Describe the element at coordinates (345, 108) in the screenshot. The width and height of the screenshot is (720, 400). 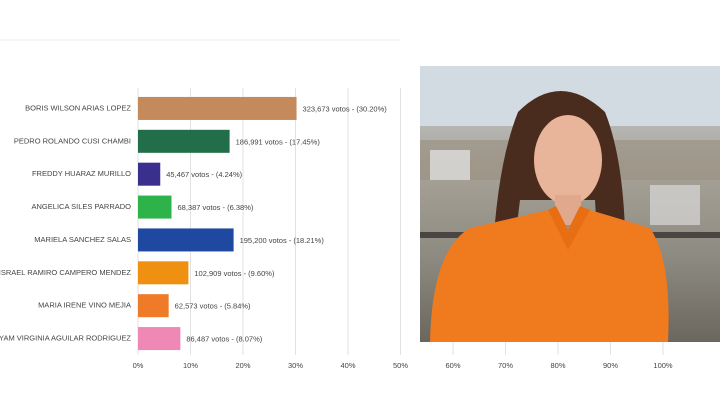
I see `value-label: 323,673 votos - (30.20%)` at that location.